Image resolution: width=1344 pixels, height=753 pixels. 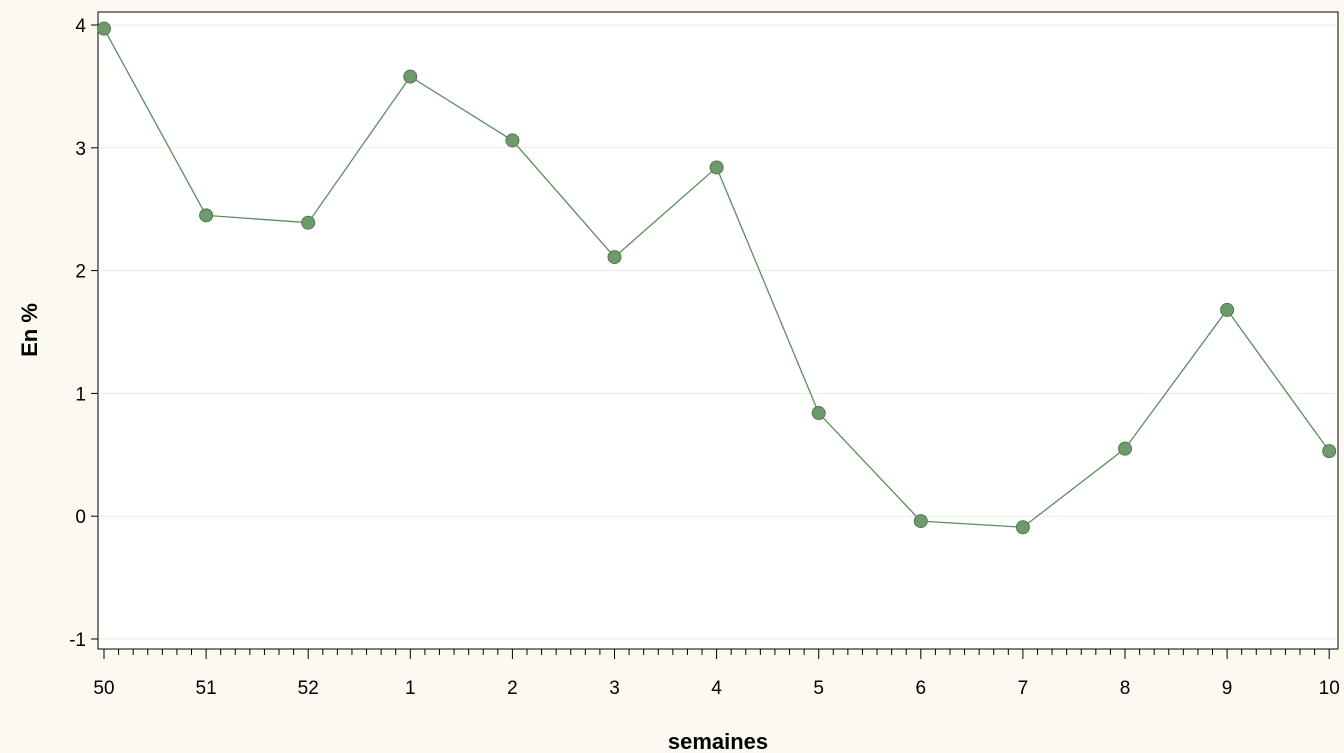 I want to click on x-tick-label: 50, so click(x=103, y=688).